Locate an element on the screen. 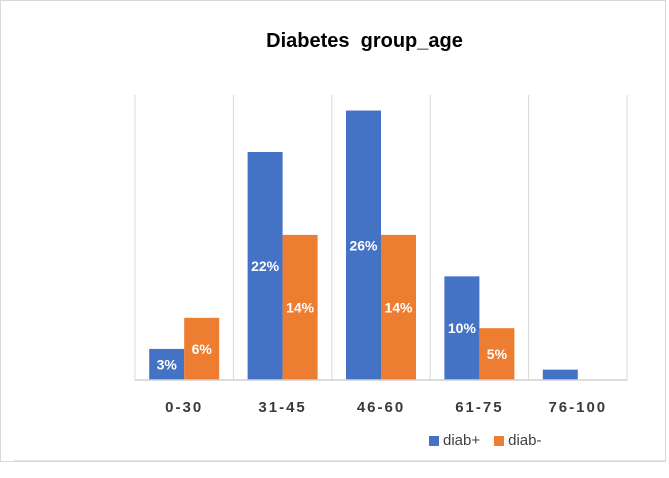 This screenshot has height=478, width=669. data-label: 5% is located at coordinates (497, 354).